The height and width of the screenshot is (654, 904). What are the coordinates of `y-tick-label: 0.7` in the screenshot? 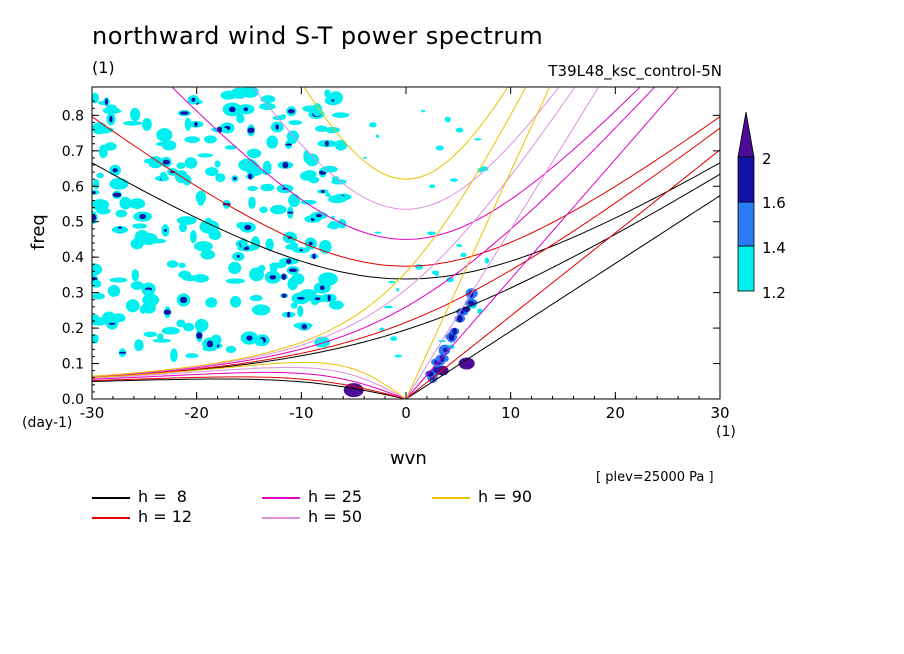 It's located at (73, 152).